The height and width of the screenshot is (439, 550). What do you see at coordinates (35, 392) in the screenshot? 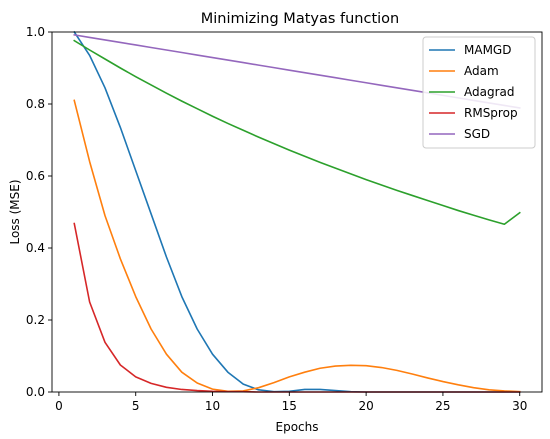
I see `y-tick-label: 0.0` at bounding box center [35, 392].